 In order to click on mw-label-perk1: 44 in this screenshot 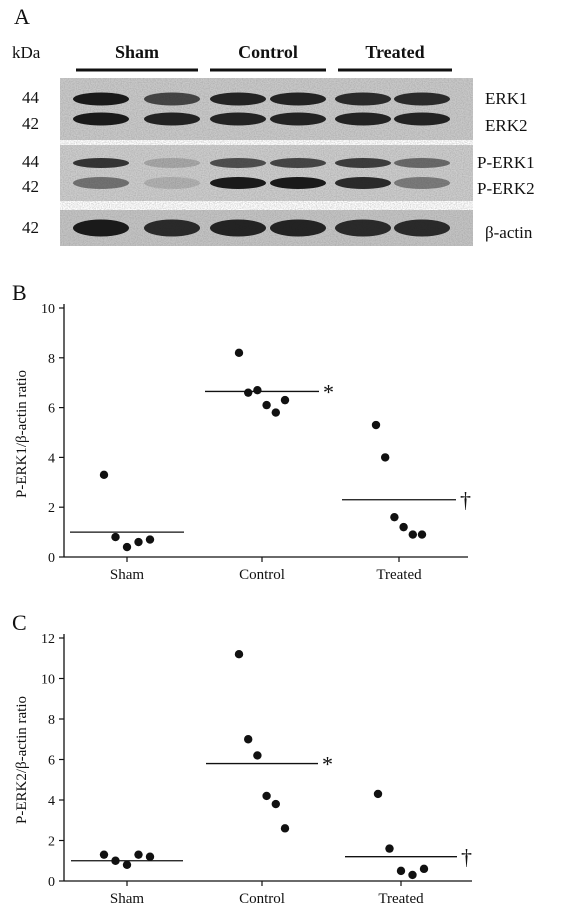, I will do `click(31, 161)`.